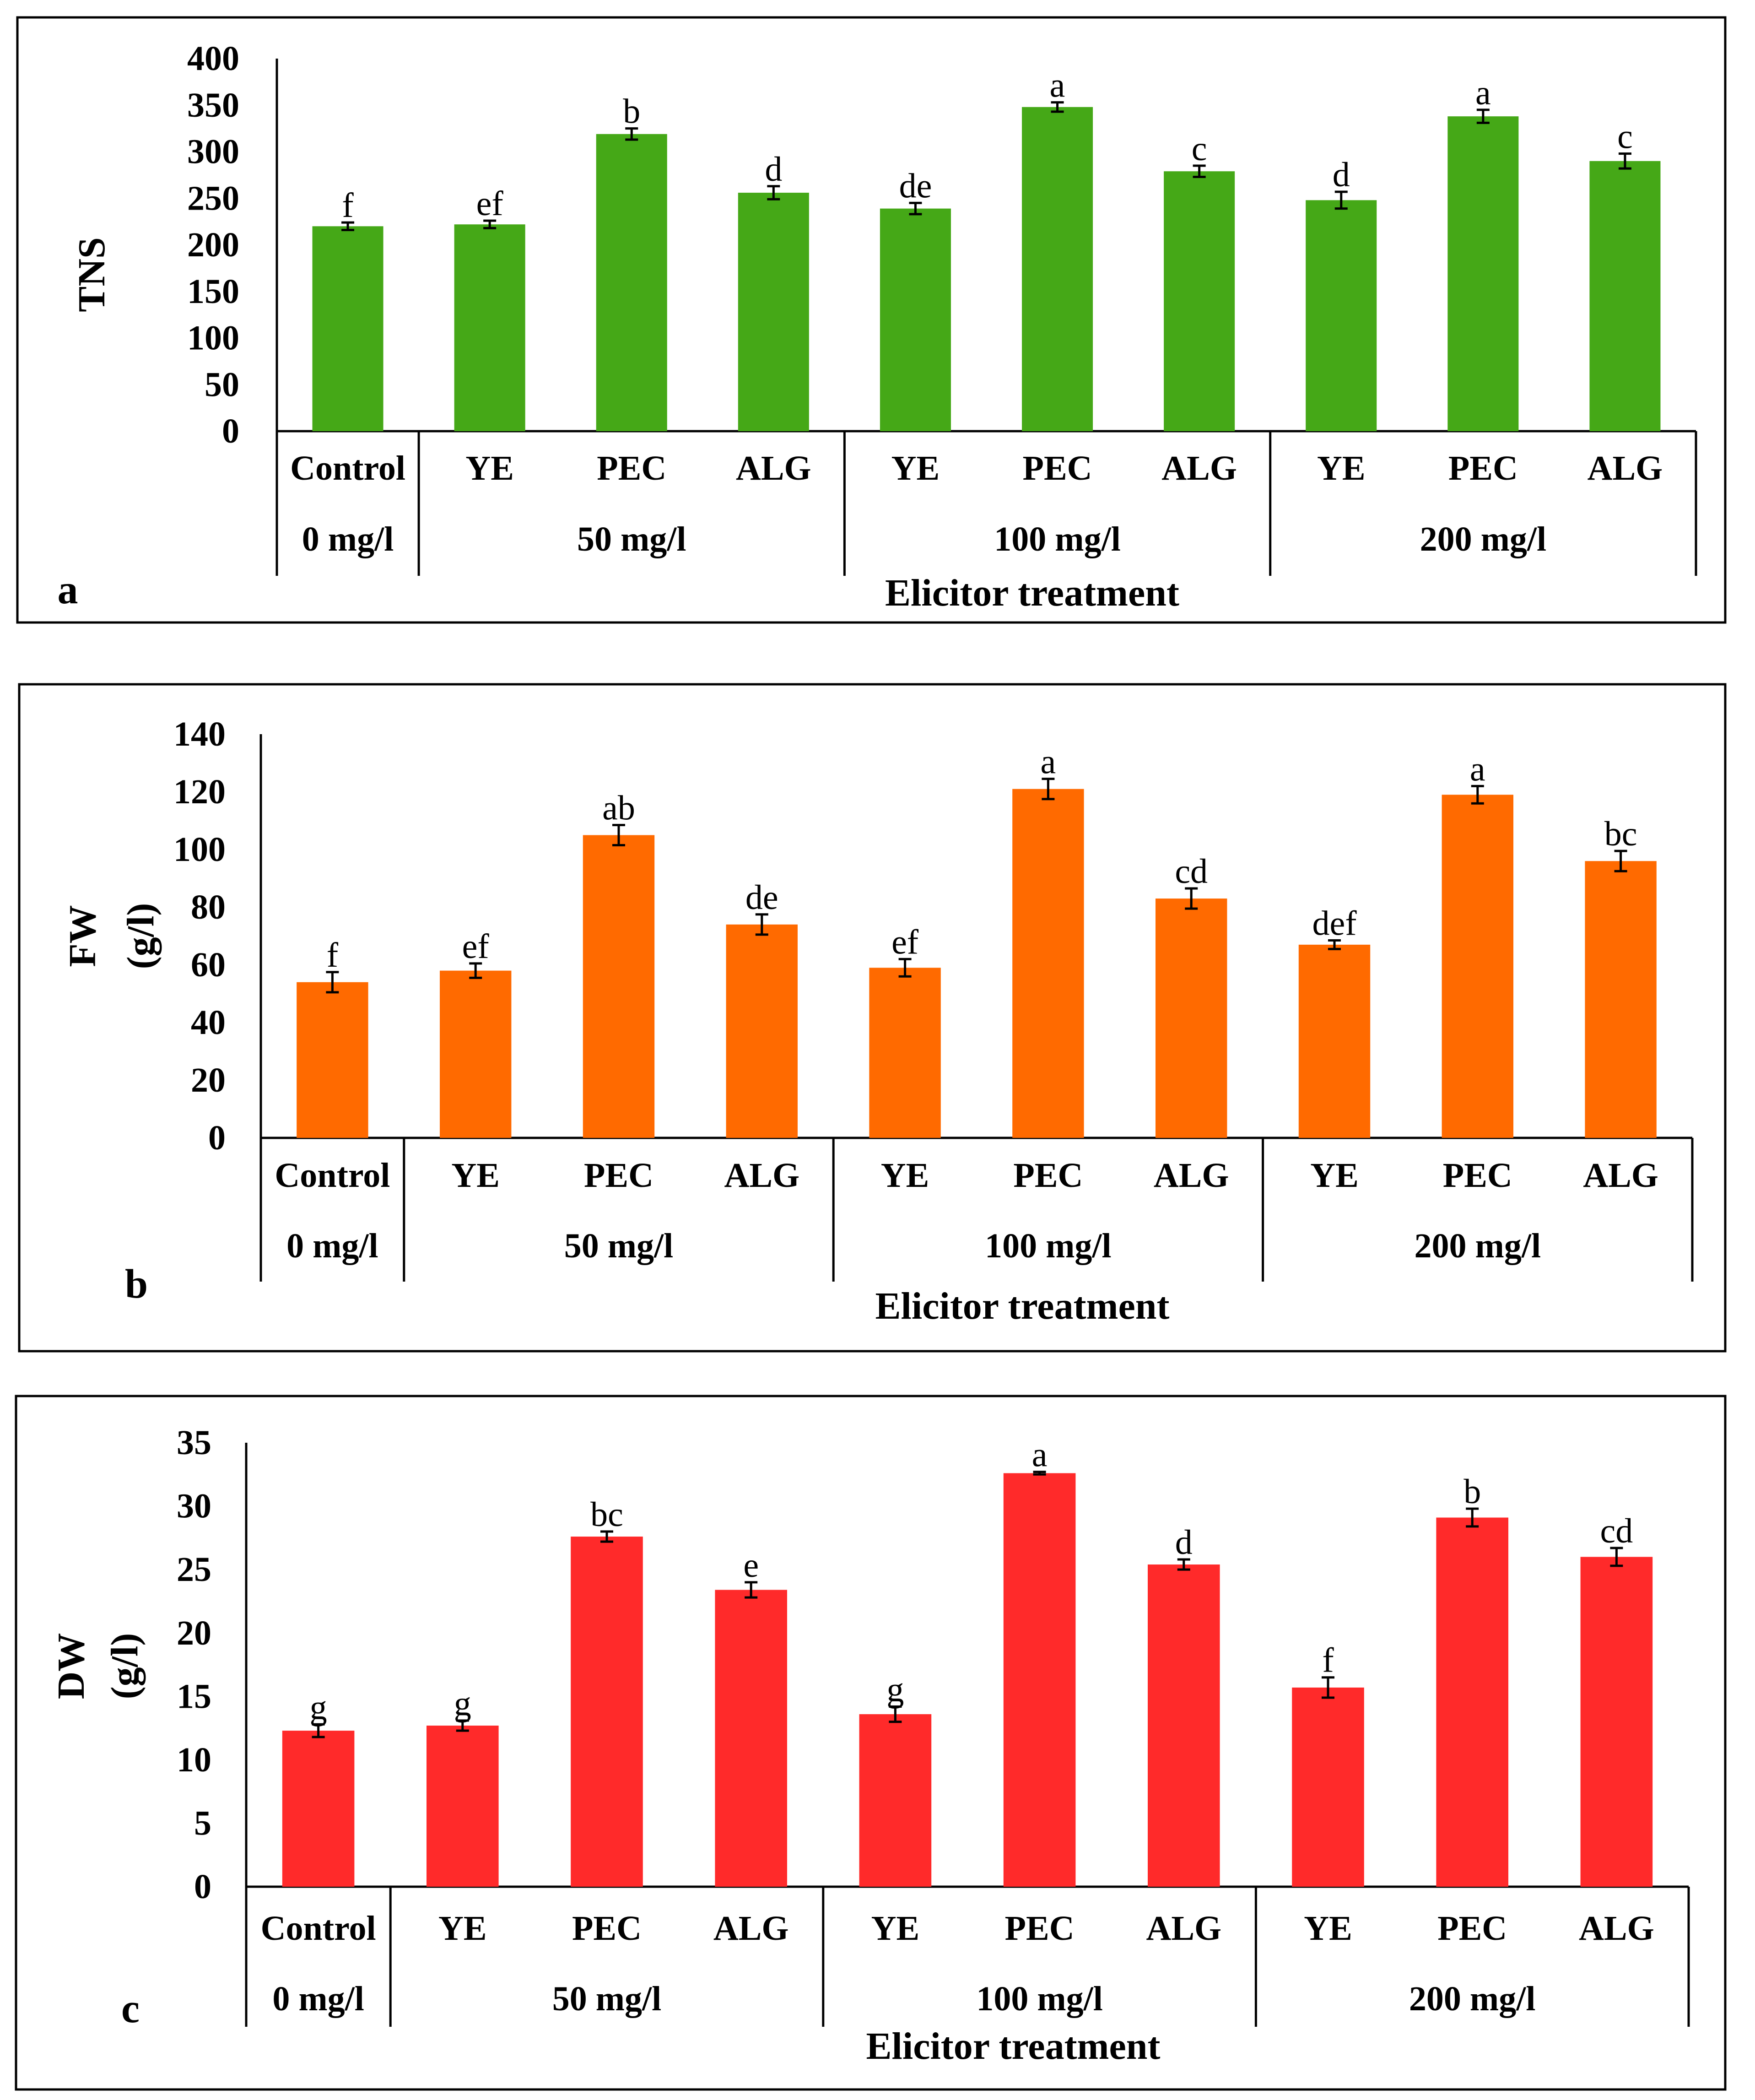 This screenshot has width=1755, height=2100. Describe the element at coordinates (136, 1284) in the screenshot. I see `panel-label: b` at that location.